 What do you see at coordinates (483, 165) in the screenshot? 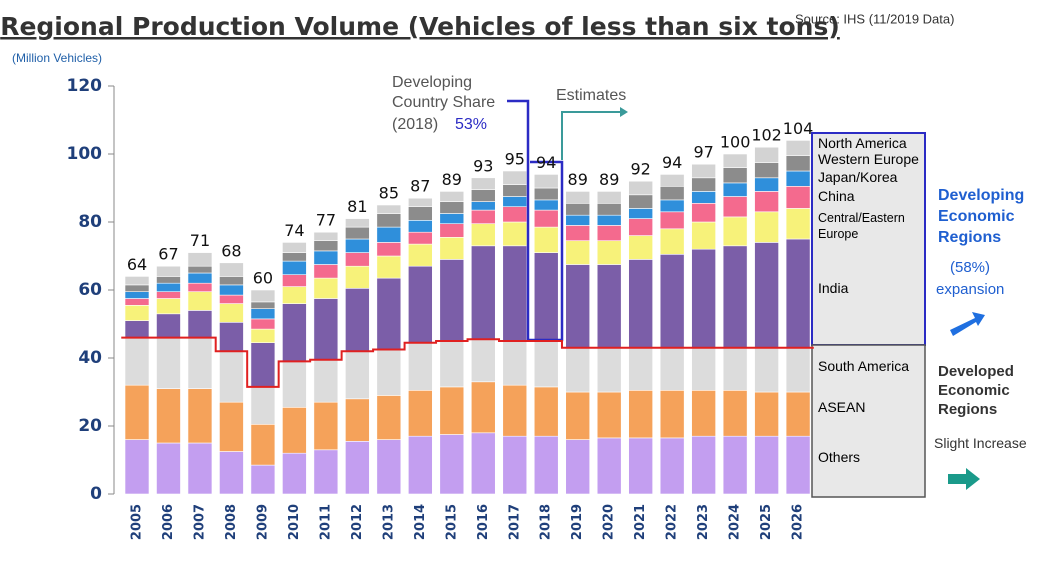
I see `total-label: 93` at bounding box center [483, 165].